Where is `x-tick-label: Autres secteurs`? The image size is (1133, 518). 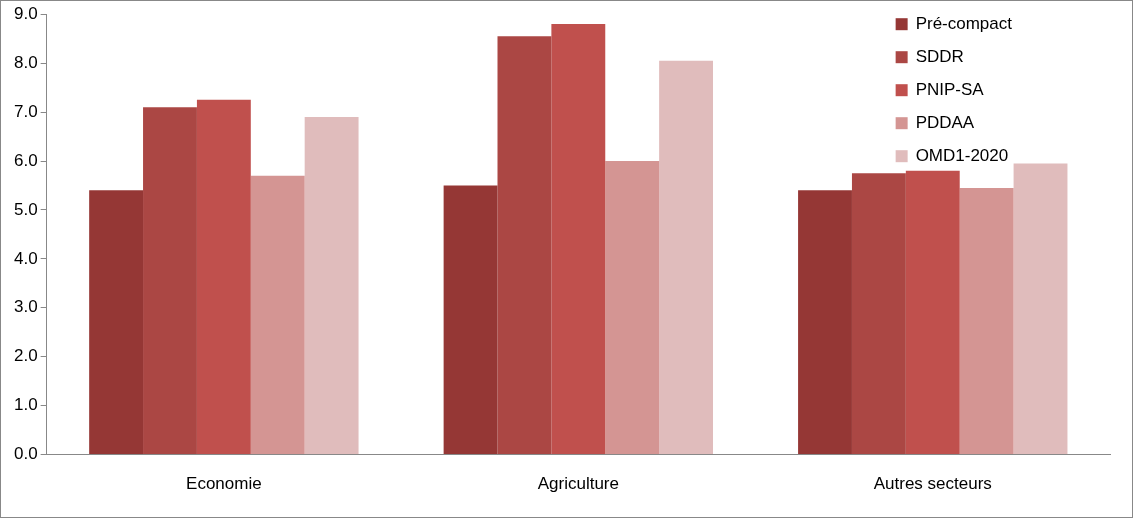 x-tick-label: Autres secteurs is located at coordinates (932, 484).